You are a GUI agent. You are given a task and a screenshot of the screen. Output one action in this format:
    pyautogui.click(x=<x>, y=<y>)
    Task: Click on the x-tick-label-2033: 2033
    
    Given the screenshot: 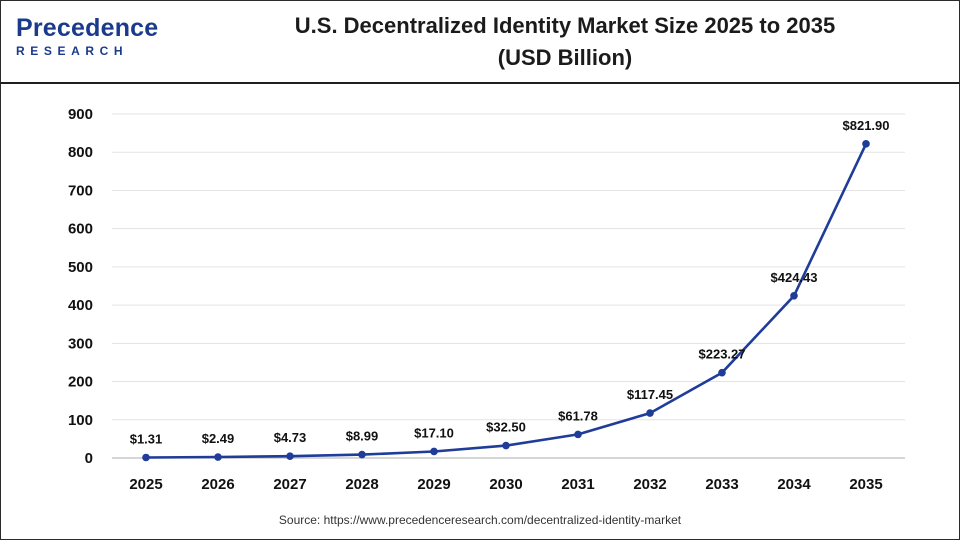 What is the action you would take?
    pyautogui.click(x=721, y=484)
    